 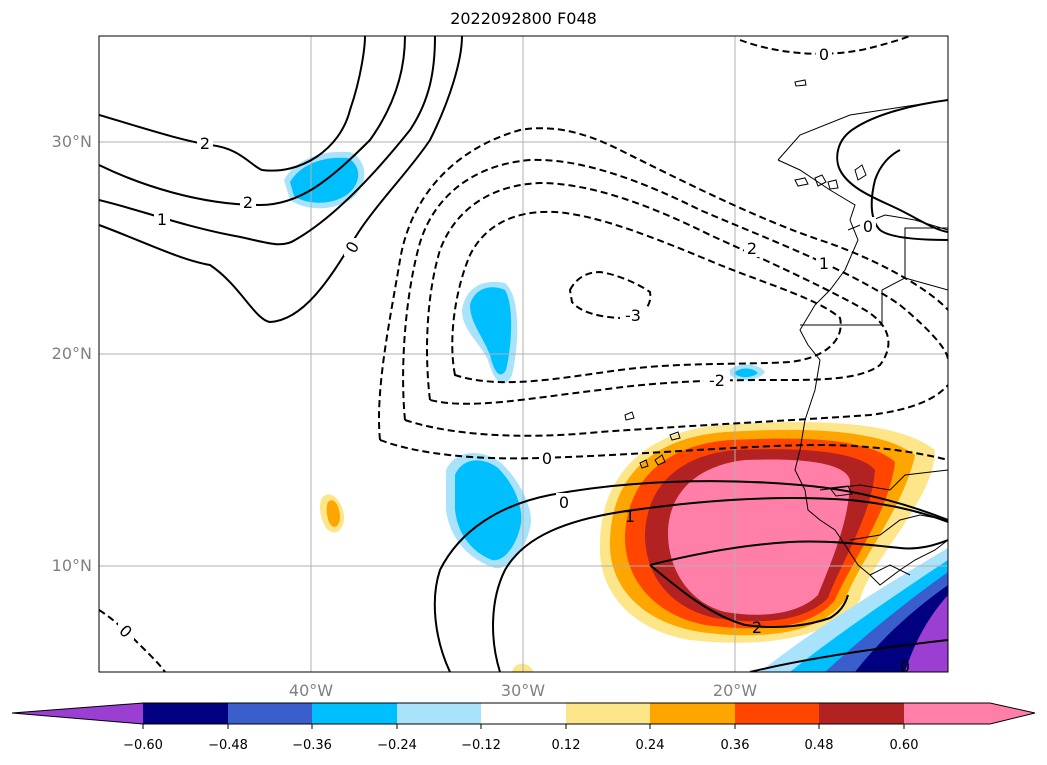 What do you see at coordinates (890, 570) in the screenshot?
I see `border-sierraleone` at bounding box center [890, 570].